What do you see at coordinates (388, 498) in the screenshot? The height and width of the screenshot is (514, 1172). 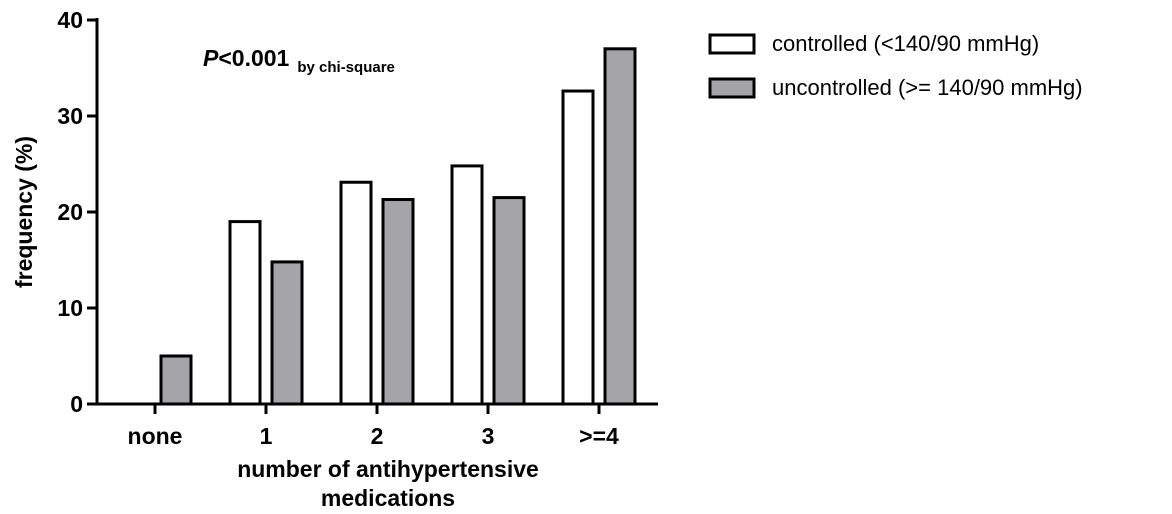 I see `x-axis-label-line-2: medications` at bounding box center [388, 498].